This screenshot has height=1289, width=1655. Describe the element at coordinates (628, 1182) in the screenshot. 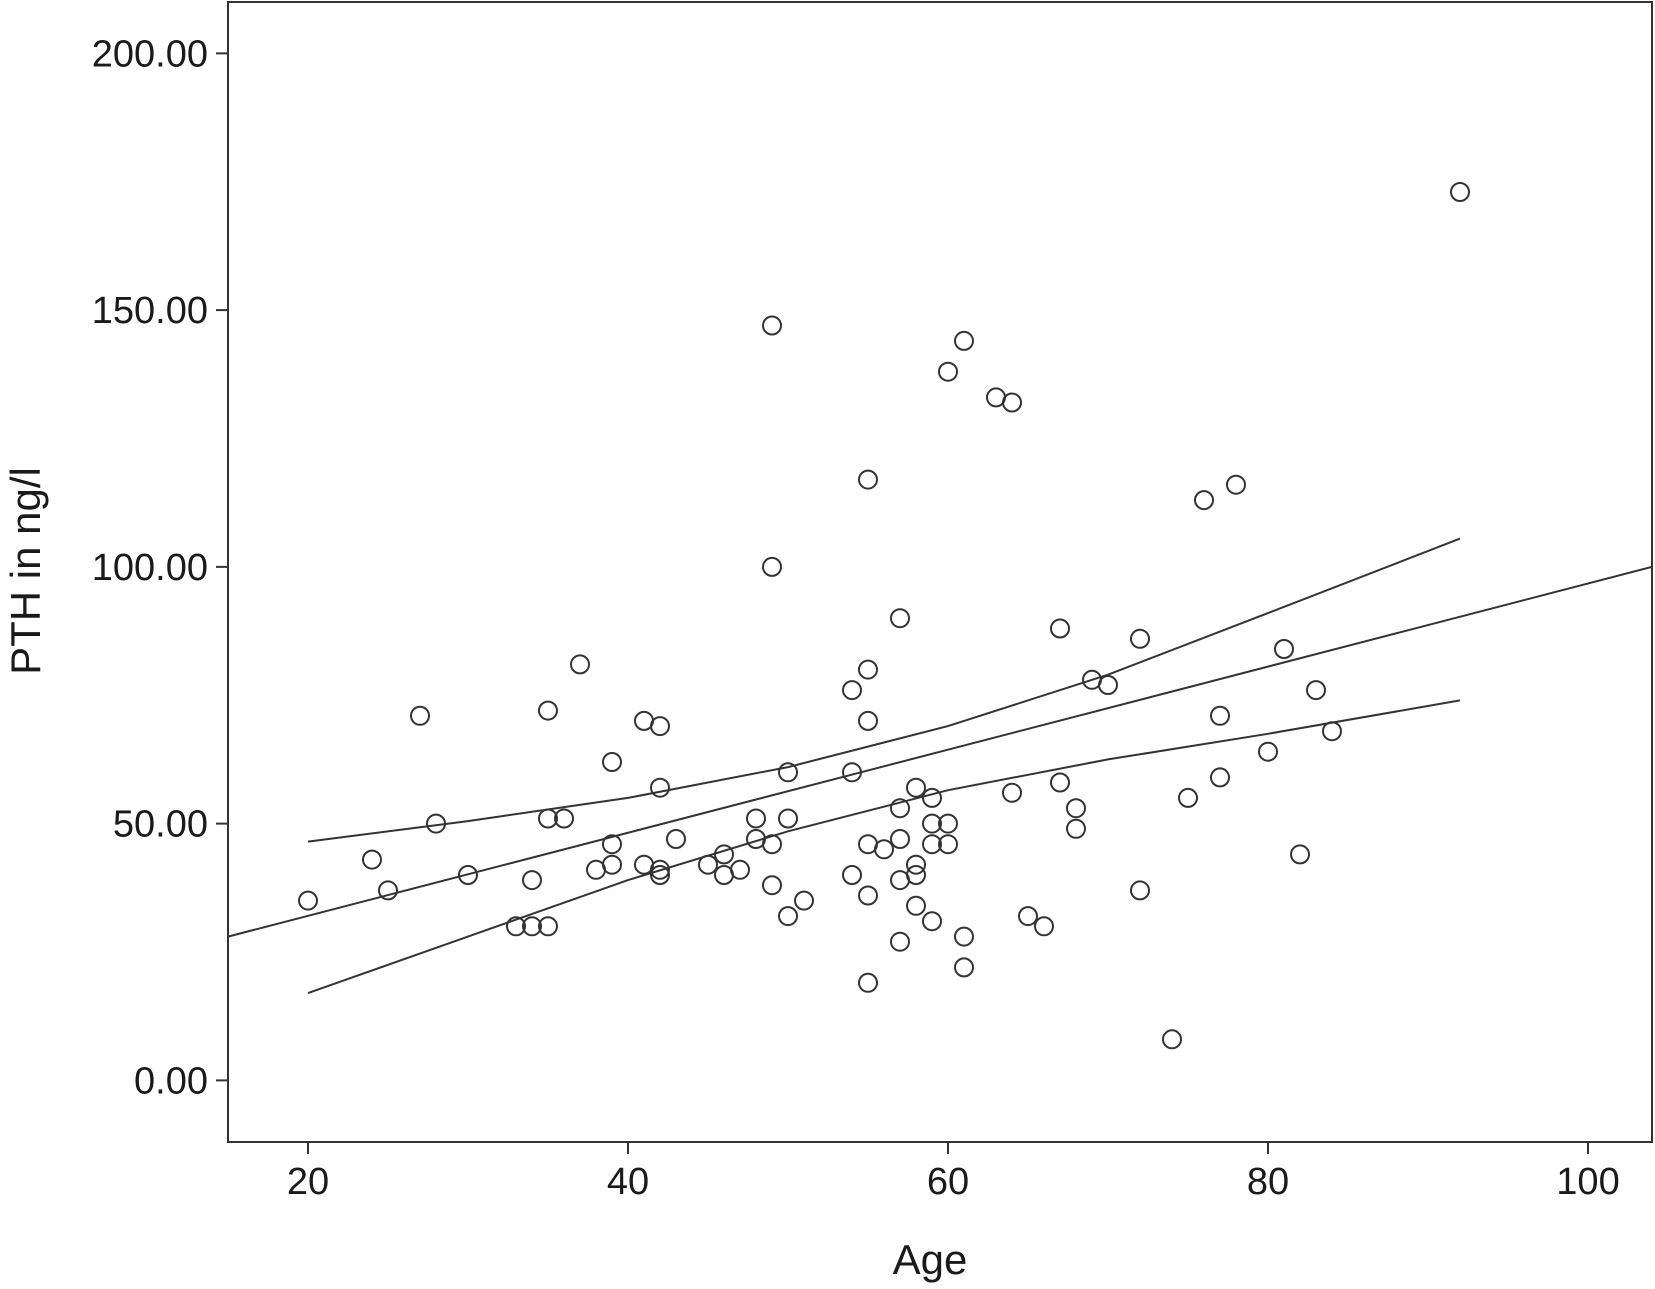

I see `x-tick-label: 40` at that location.